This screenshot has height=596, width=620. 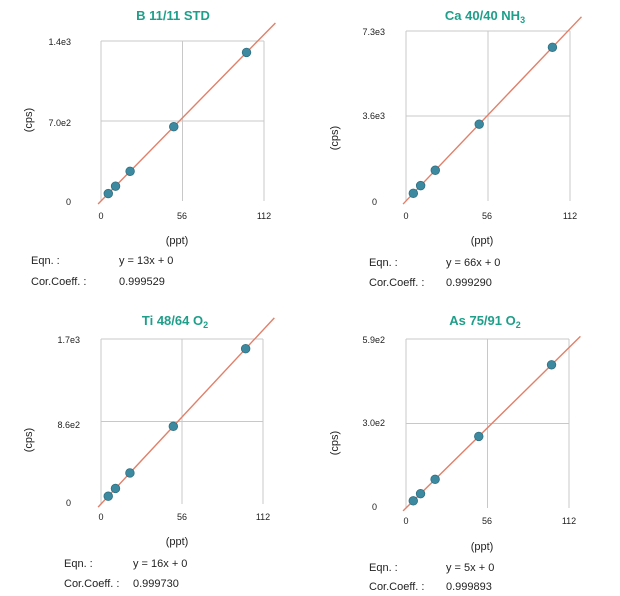 What do you see at coordinates (473, 263) in the screenshot?
I see `equation-value: y = 66x + 0` at bounding box center [473, 263].